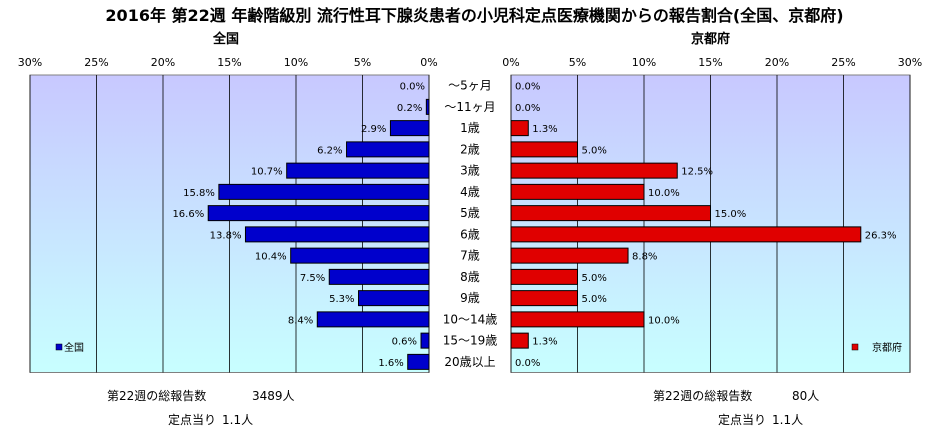 The image size is (949, 433). I want to click on national-data-label: 15.8%, so click(199, 193).